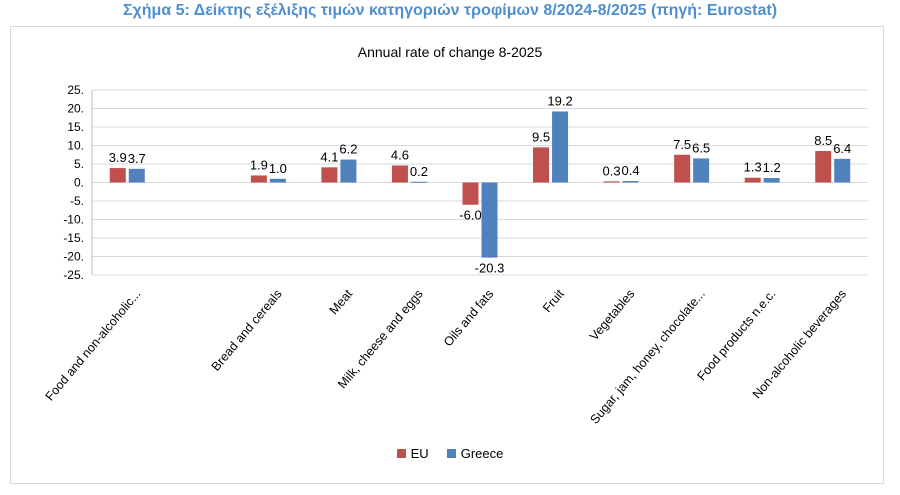 The height and width of the screenshot is (495, 900). What do you see at coordinates (612, 170) in the screenshot?
I see `data-label: 0.3` at bounding box center [612, 170].